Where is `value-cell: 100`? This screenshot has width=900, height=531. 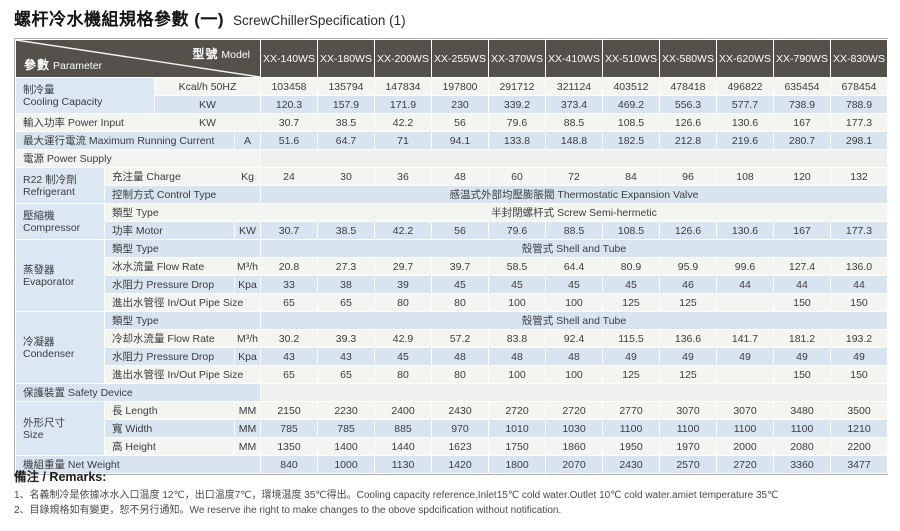
value-cell: 100 is located at coordinates (517, 374).